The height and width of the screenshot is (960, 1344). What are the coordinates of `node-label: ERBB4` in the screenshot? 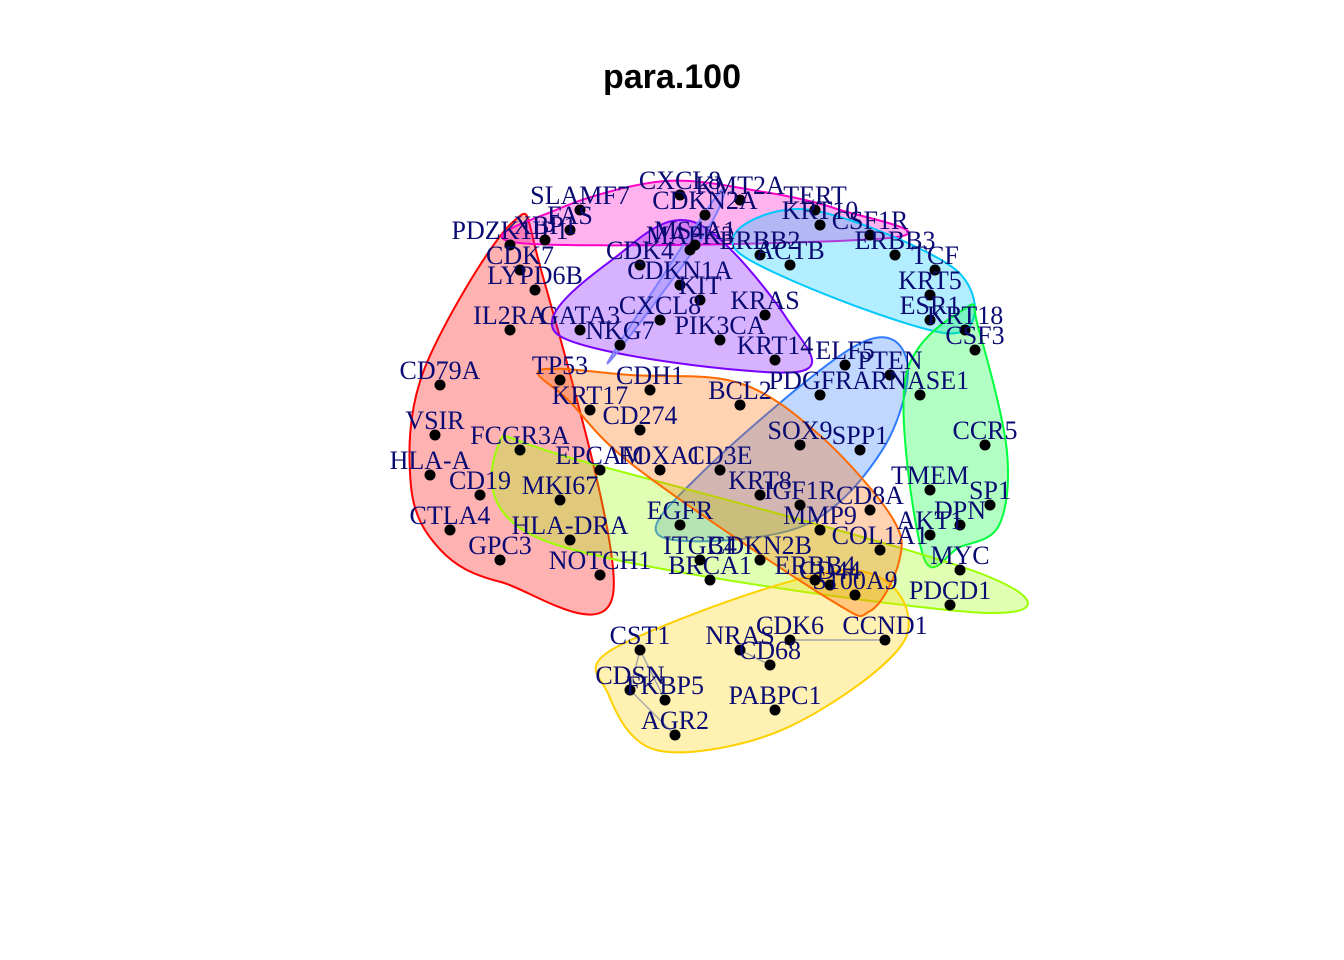 It's located at (815, 565).